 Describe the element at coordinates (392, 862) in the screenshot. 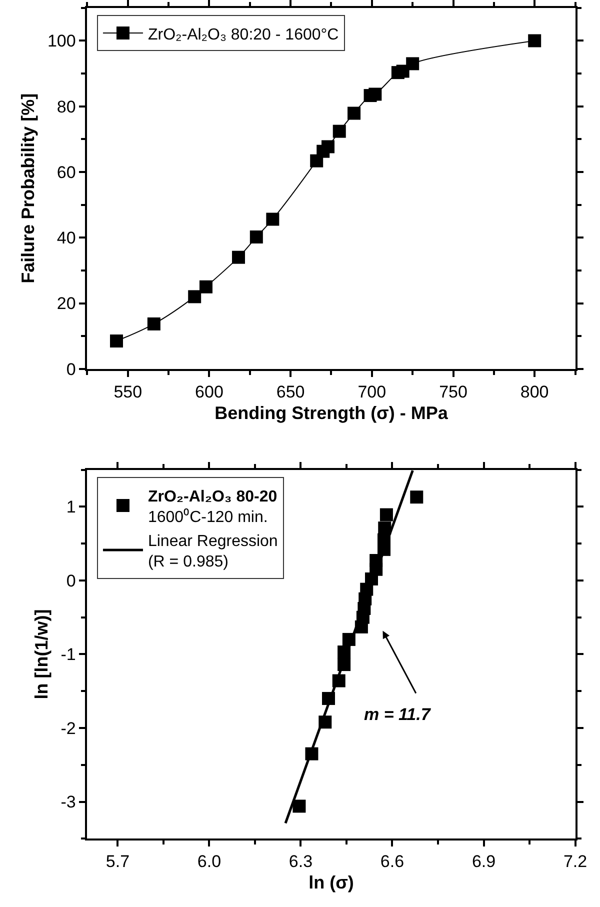

I see `x-tick-label: 6.6` at that location.